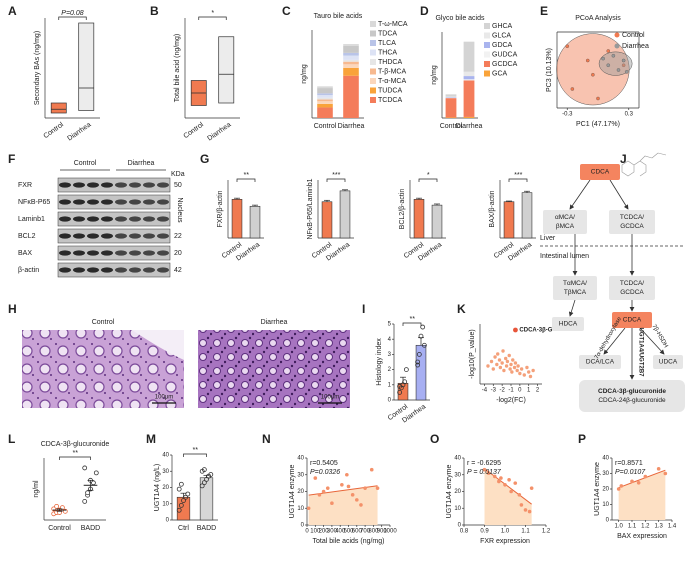  What do you see at coordinates (25, 185) in the screenshot?
I see `row-label: FXR` at bounding box center [25, 185].